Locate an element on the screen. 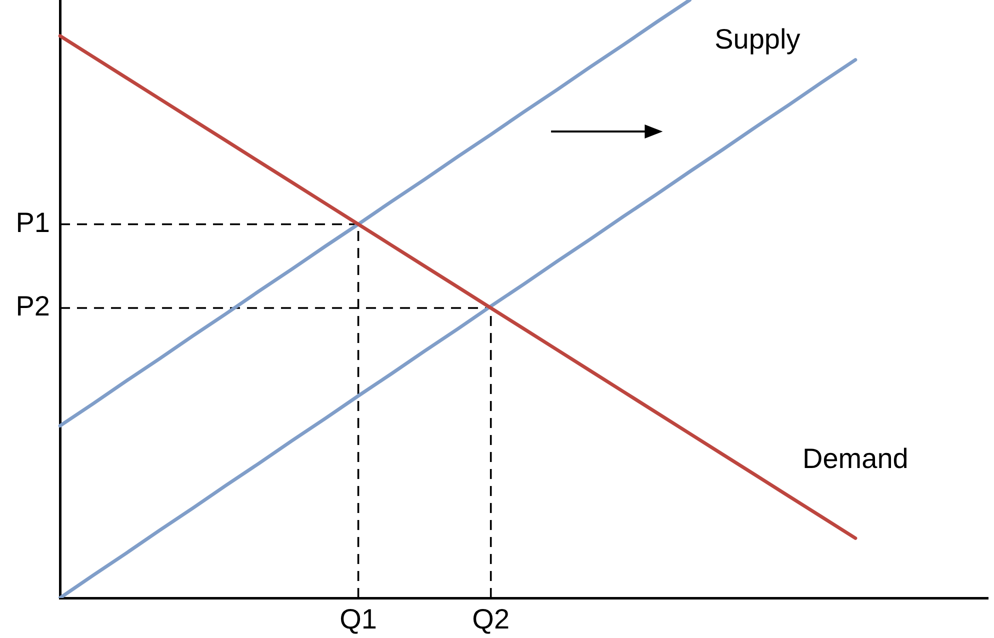 The width and height of the screenshot is (994, 638). ref-line-label: P1 is located at coordinates (33, 222).